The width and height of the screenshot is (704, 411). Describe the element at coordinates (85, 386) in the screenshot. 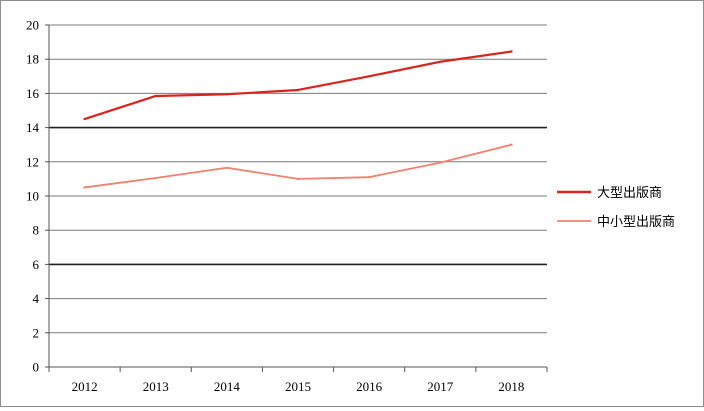

I see `x-tick-label: 2012` at that location.